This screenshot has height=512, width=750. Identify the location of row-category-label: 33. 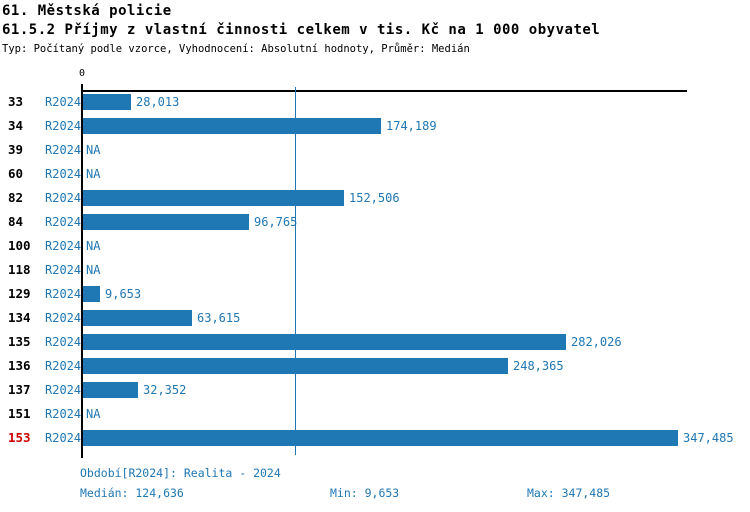
(16, 101).